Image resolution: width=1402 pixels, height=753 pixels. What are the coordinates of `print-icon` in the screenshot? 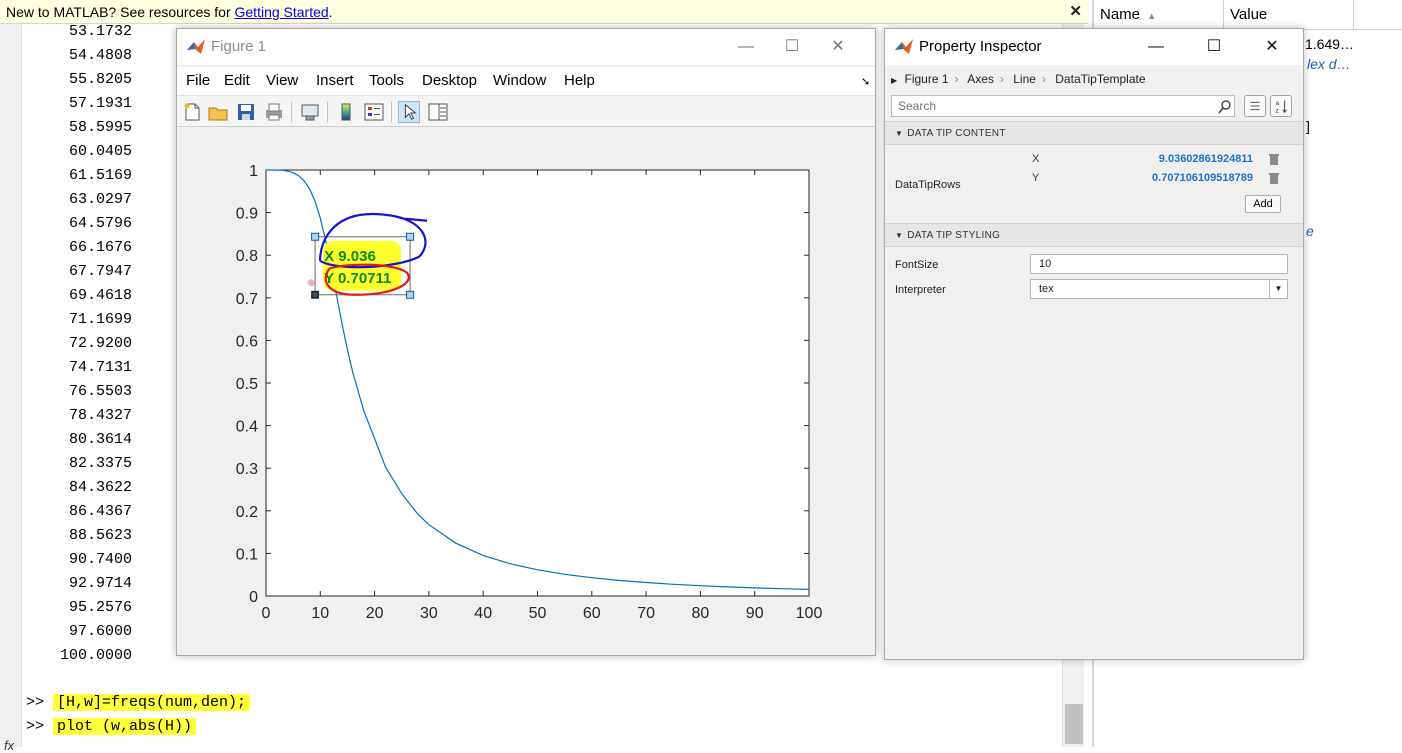 It's located at (274, 112).